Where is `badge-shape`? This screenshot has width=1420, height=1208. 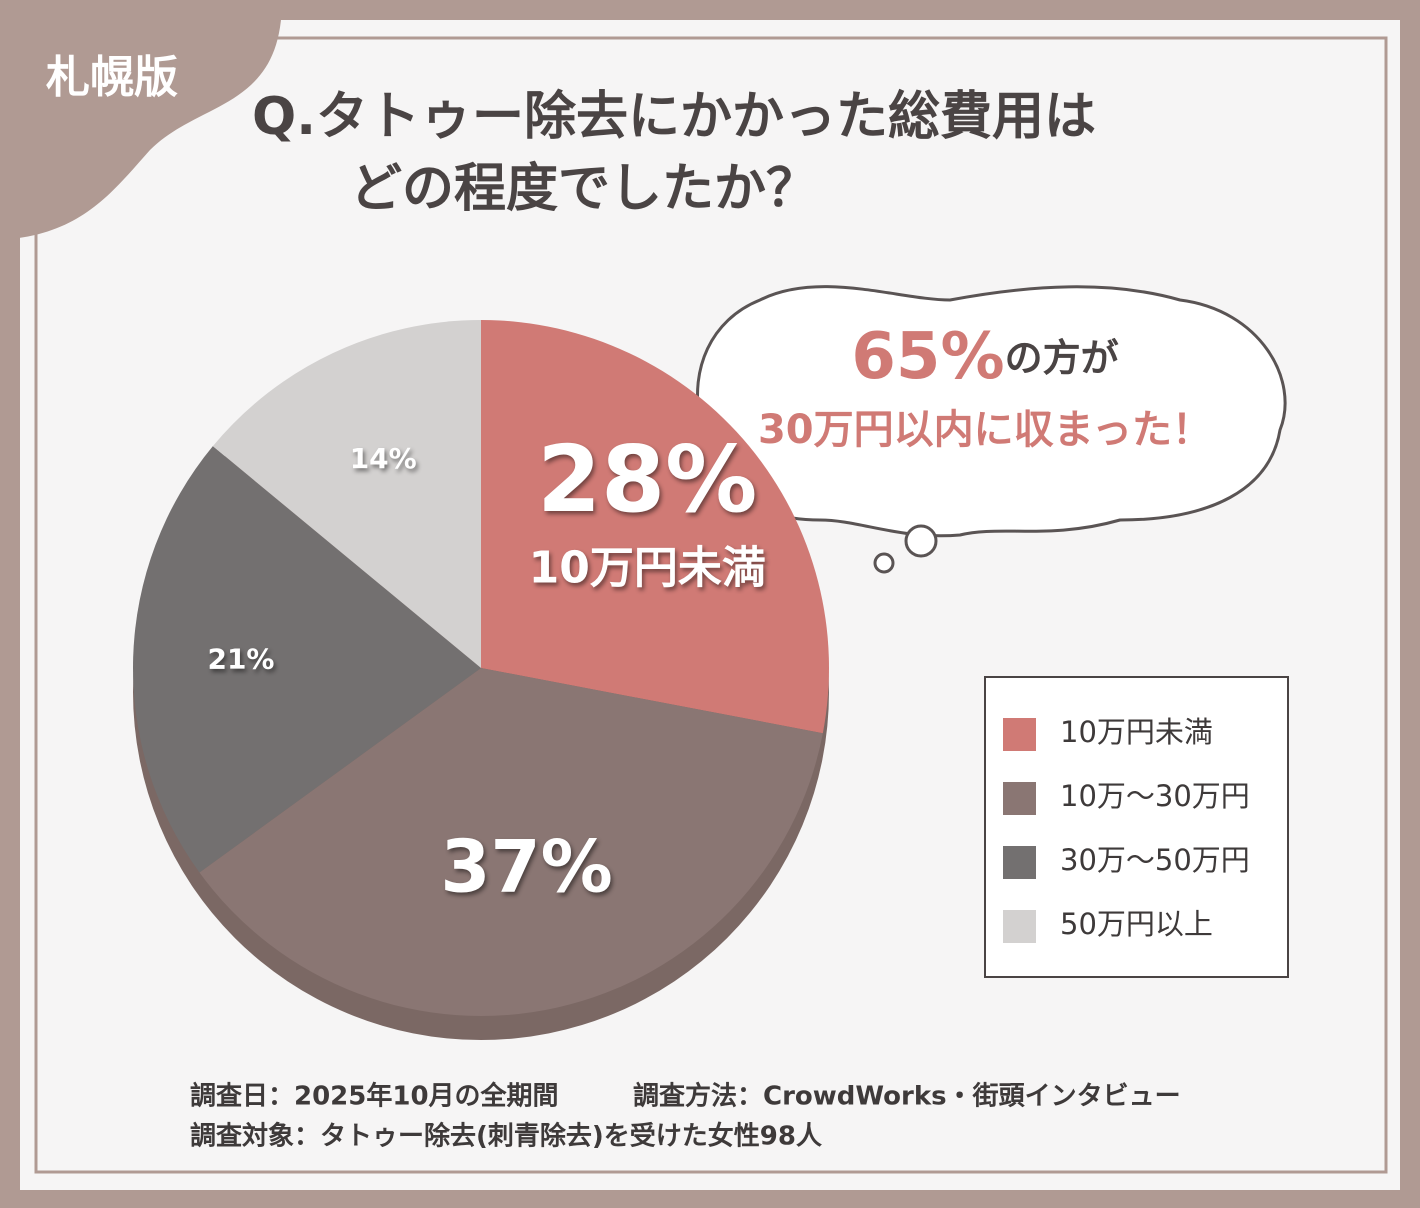 badge-shape is located at coordinates (141, 120).